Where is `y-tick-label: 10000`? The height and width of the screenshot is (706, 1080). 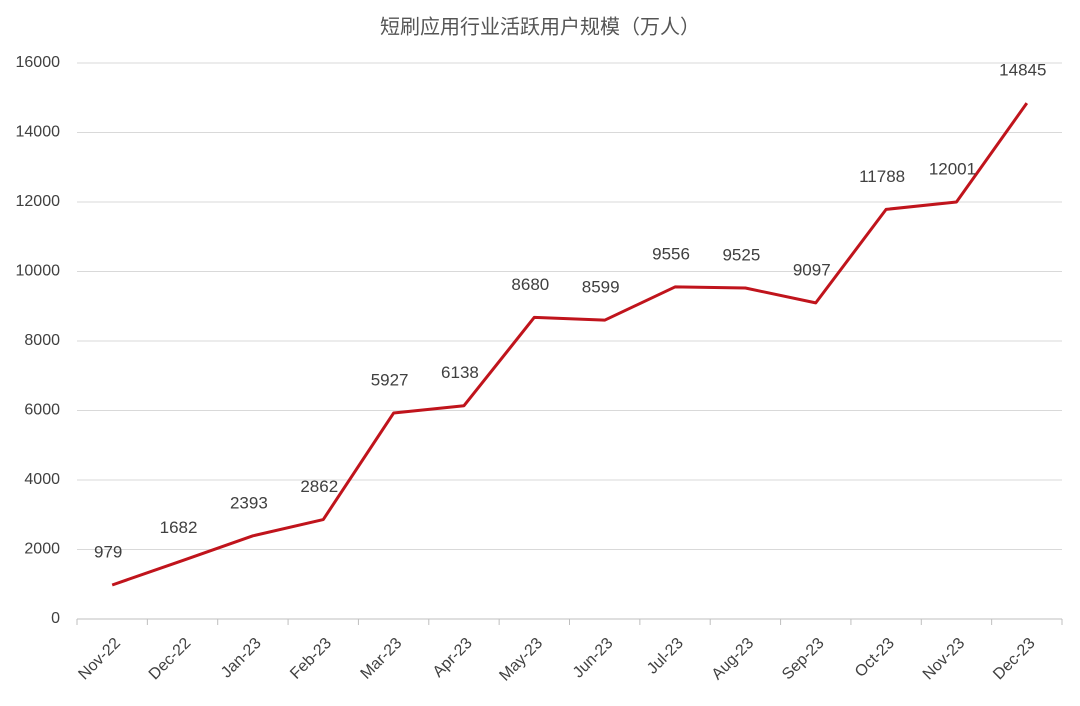 y-tick-label: 10000 is located at coordinates (38, 271).